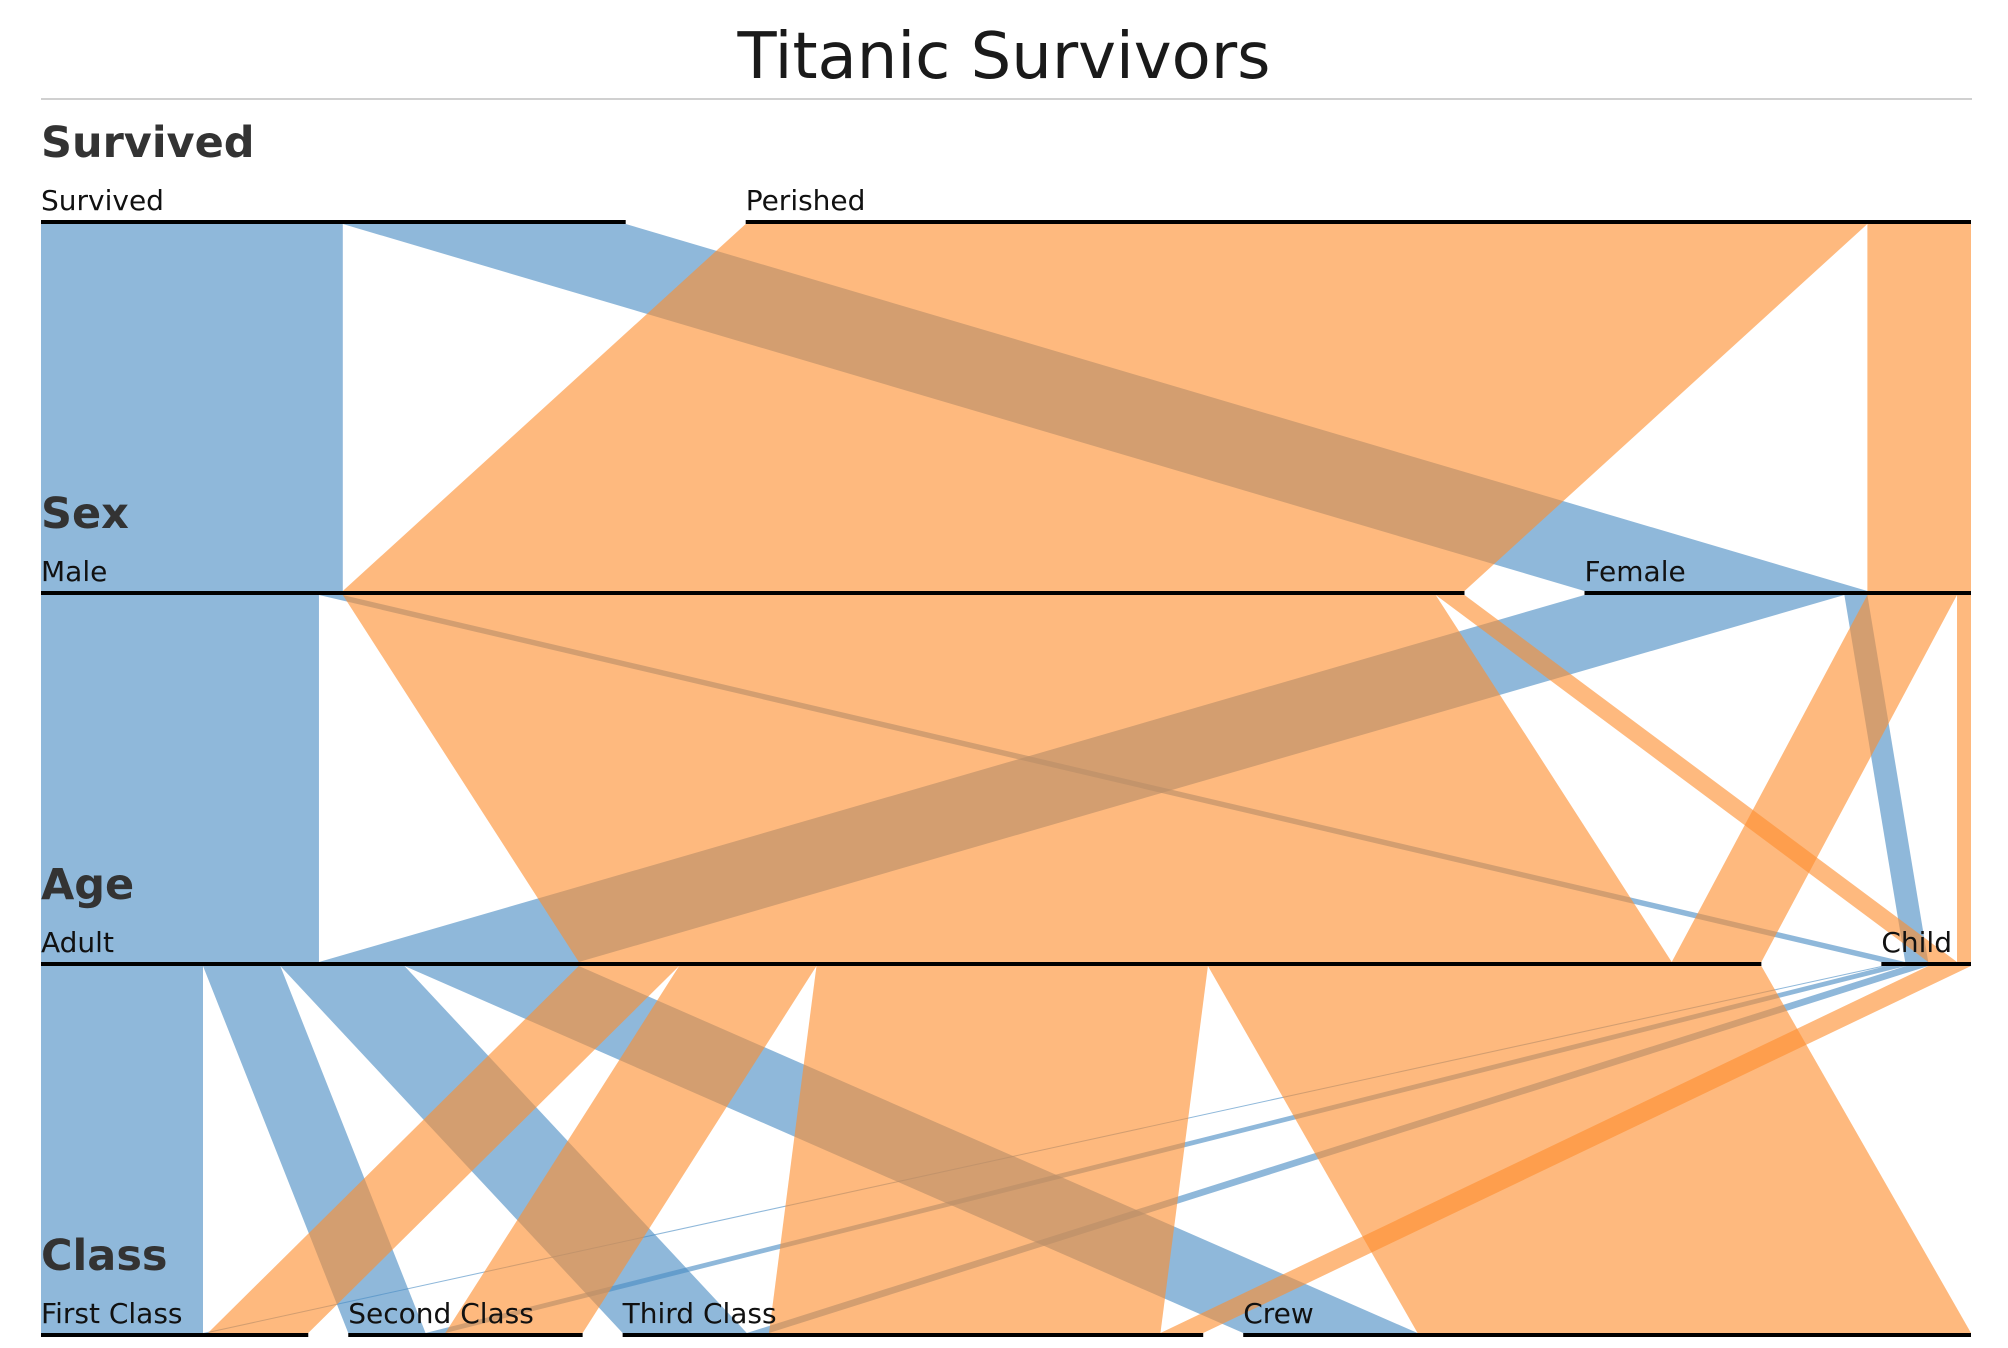 Image resolution: width=2008 pixels, height=1348 pixels. Describe the element at coordinates (104, 1256) in the screenshot. I see `dimension-title: Class` at that location.